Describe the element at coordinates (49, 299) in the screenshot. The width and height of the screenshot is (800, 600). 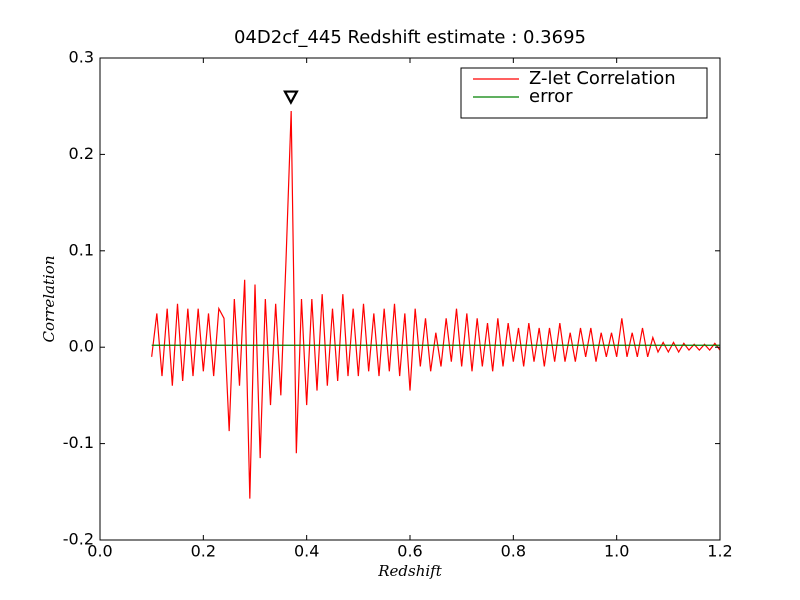
I see `y-axis-label: Correlation` at that location.